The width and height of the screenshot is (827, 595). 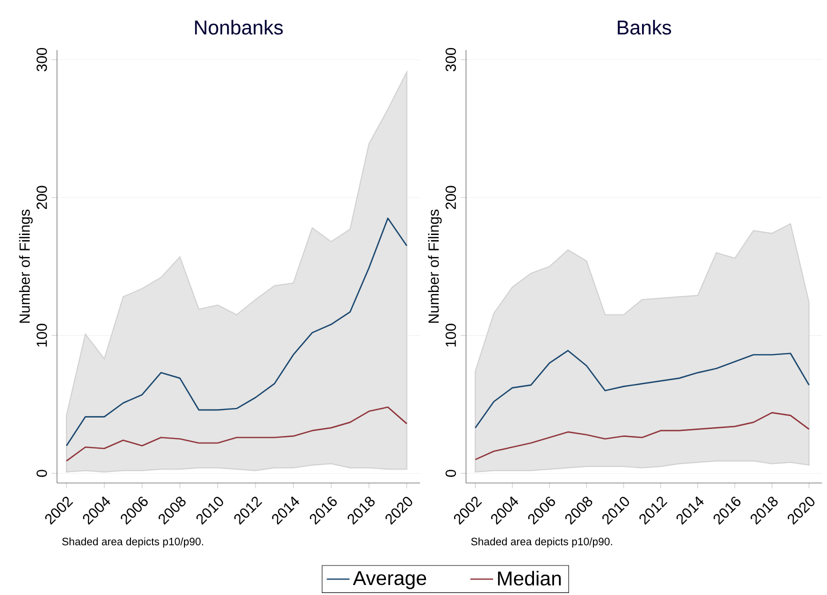 I want to click on chart-title: Nonbanks, so click(x=239, y=27).